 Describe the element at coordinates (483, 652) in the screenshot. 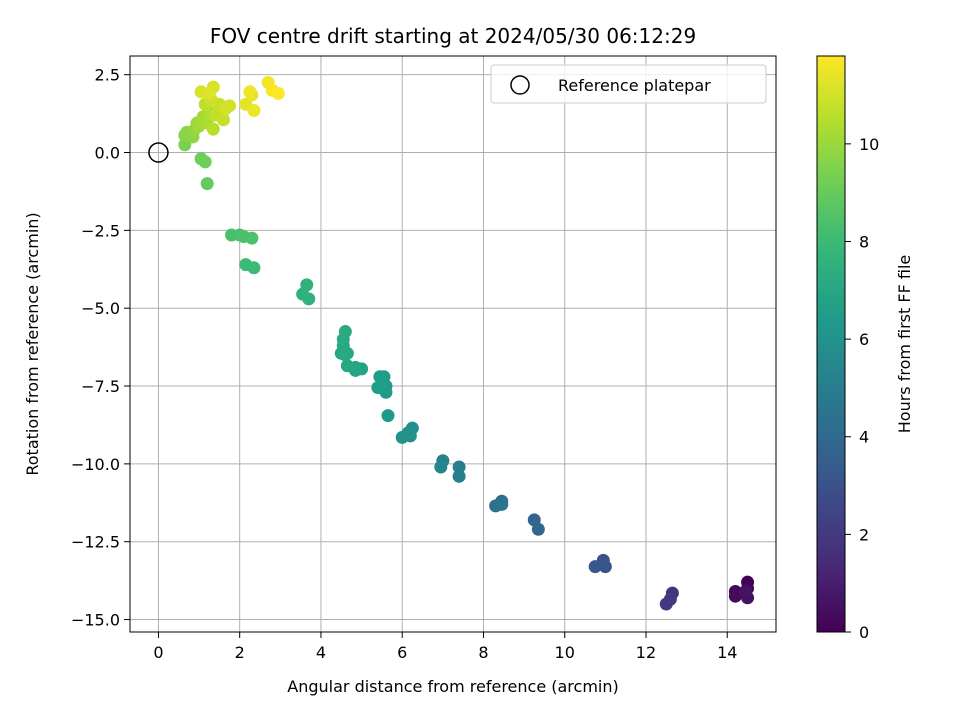

I see `x-tick-label: 8` at that location.